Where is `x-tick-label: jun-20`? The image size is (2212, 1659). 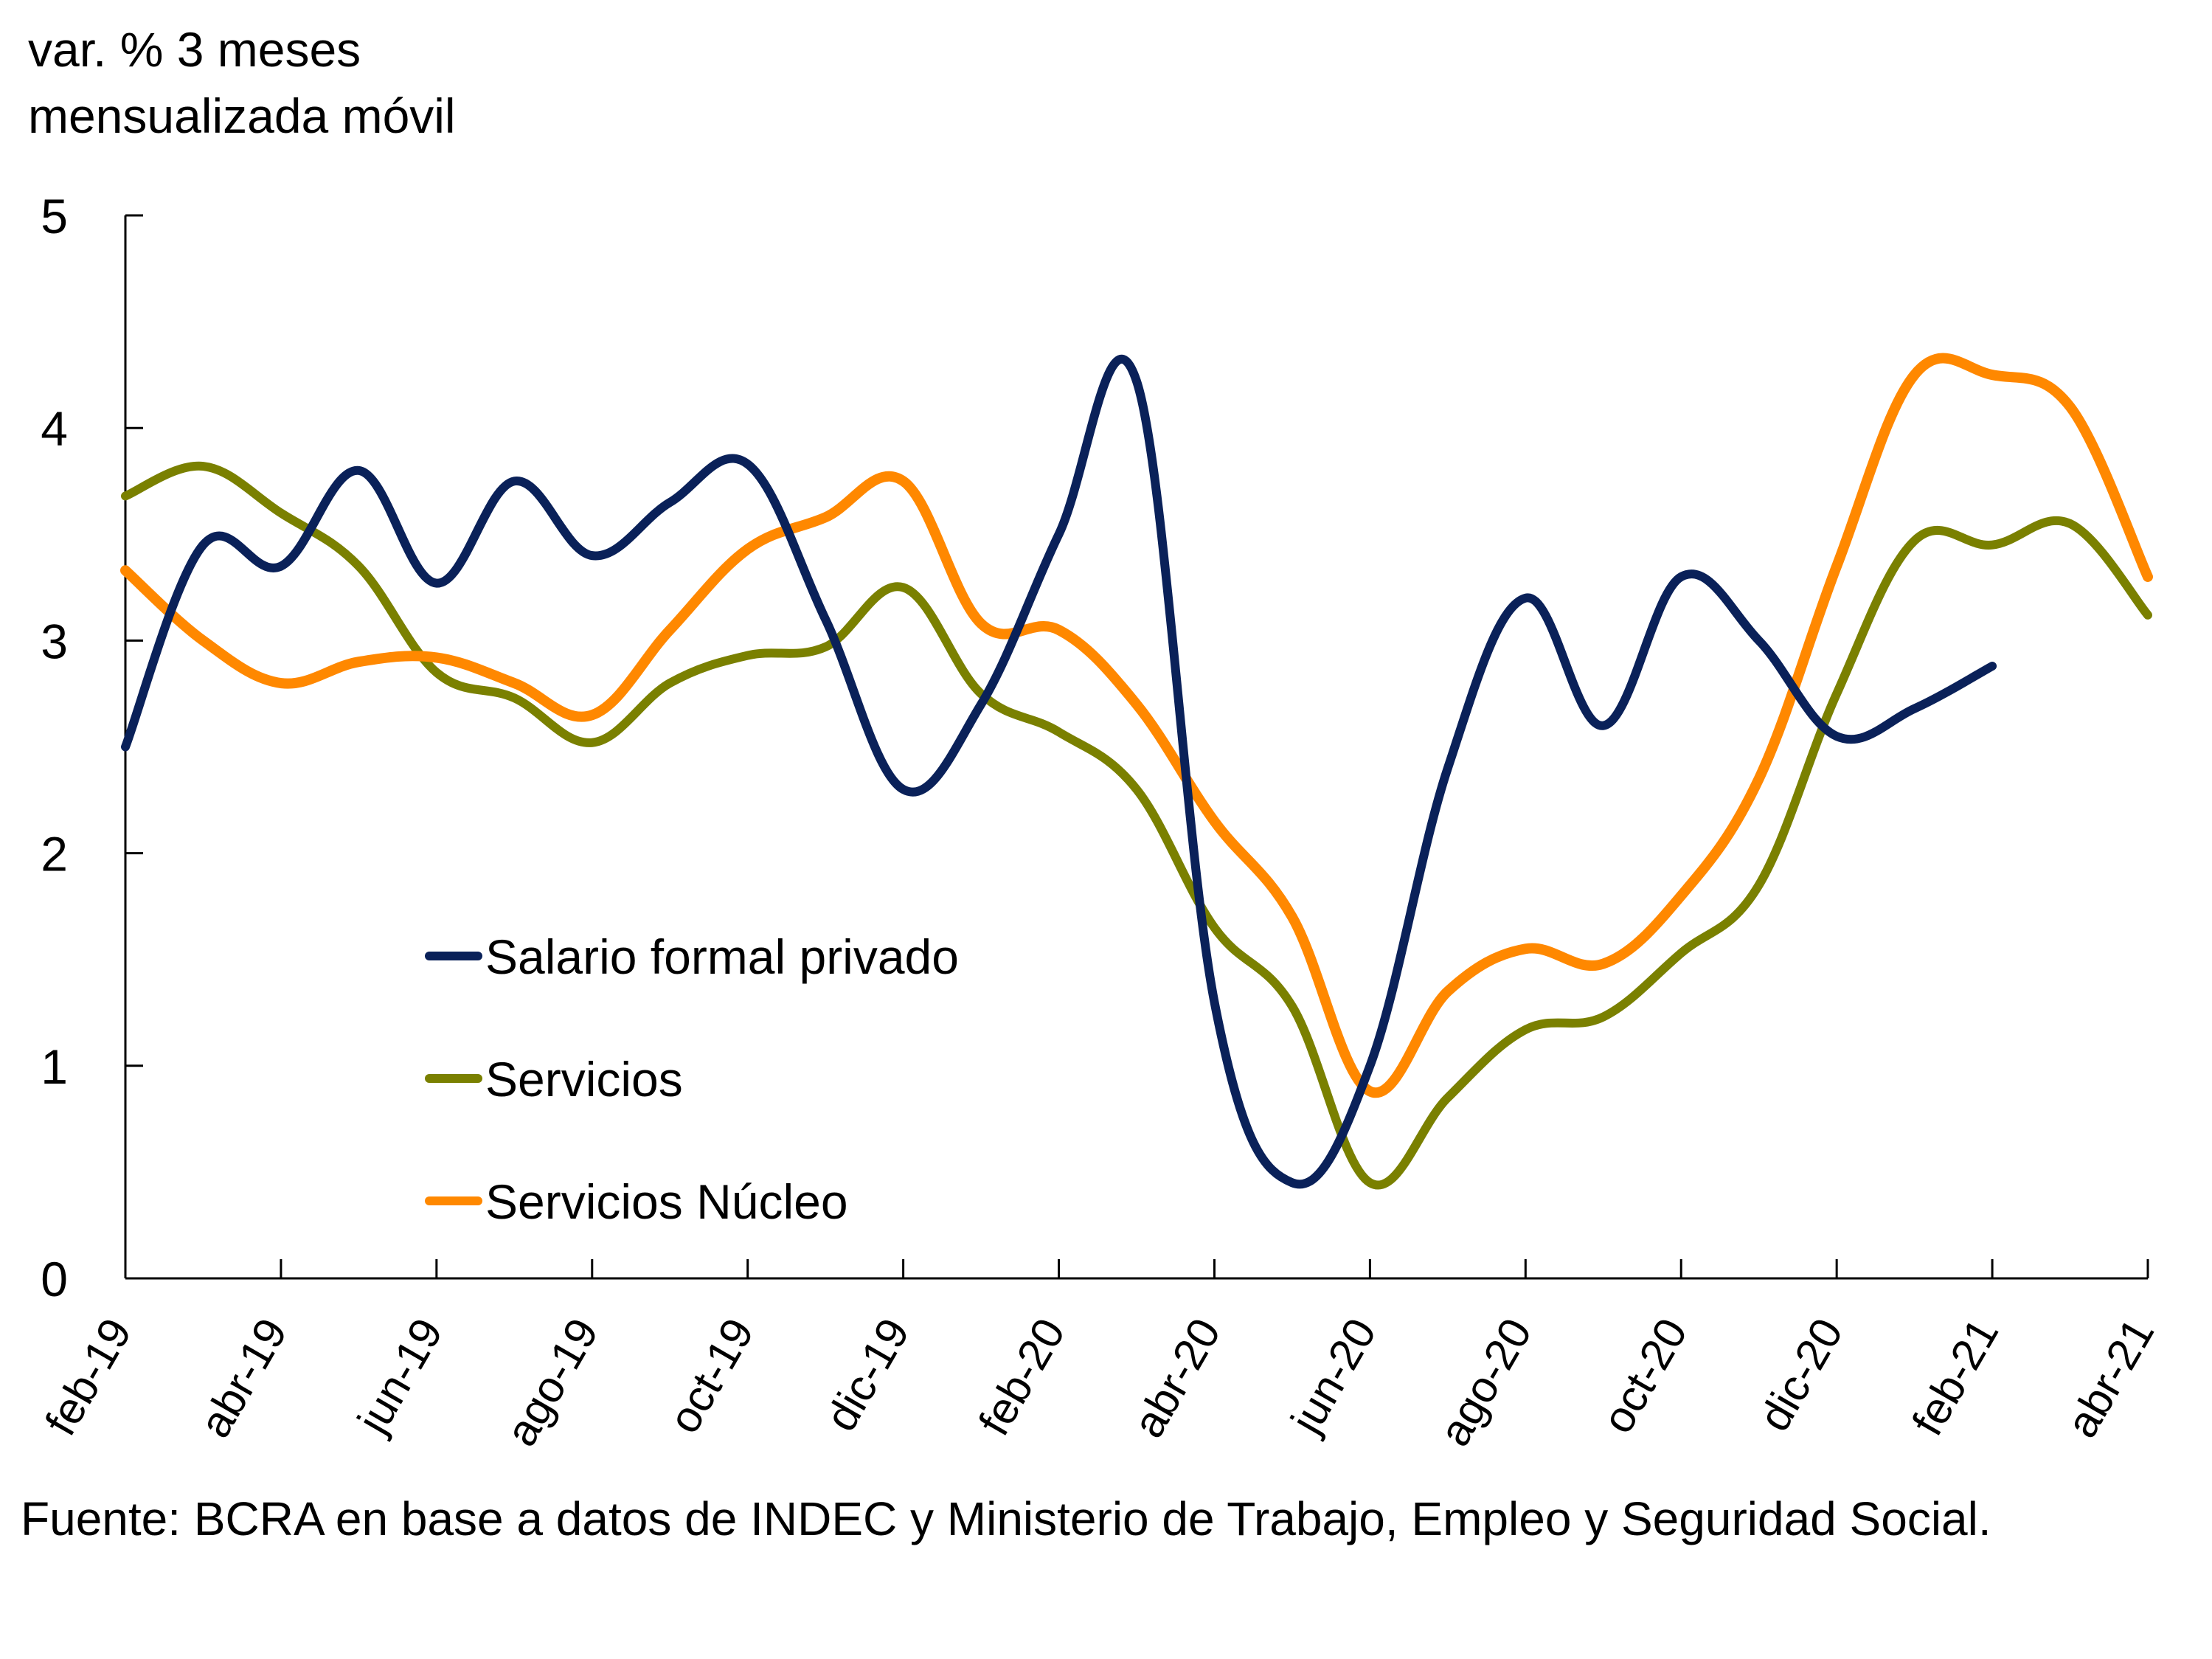
x-tick-label: jun-20 is located at coordinates (1333, 1376).